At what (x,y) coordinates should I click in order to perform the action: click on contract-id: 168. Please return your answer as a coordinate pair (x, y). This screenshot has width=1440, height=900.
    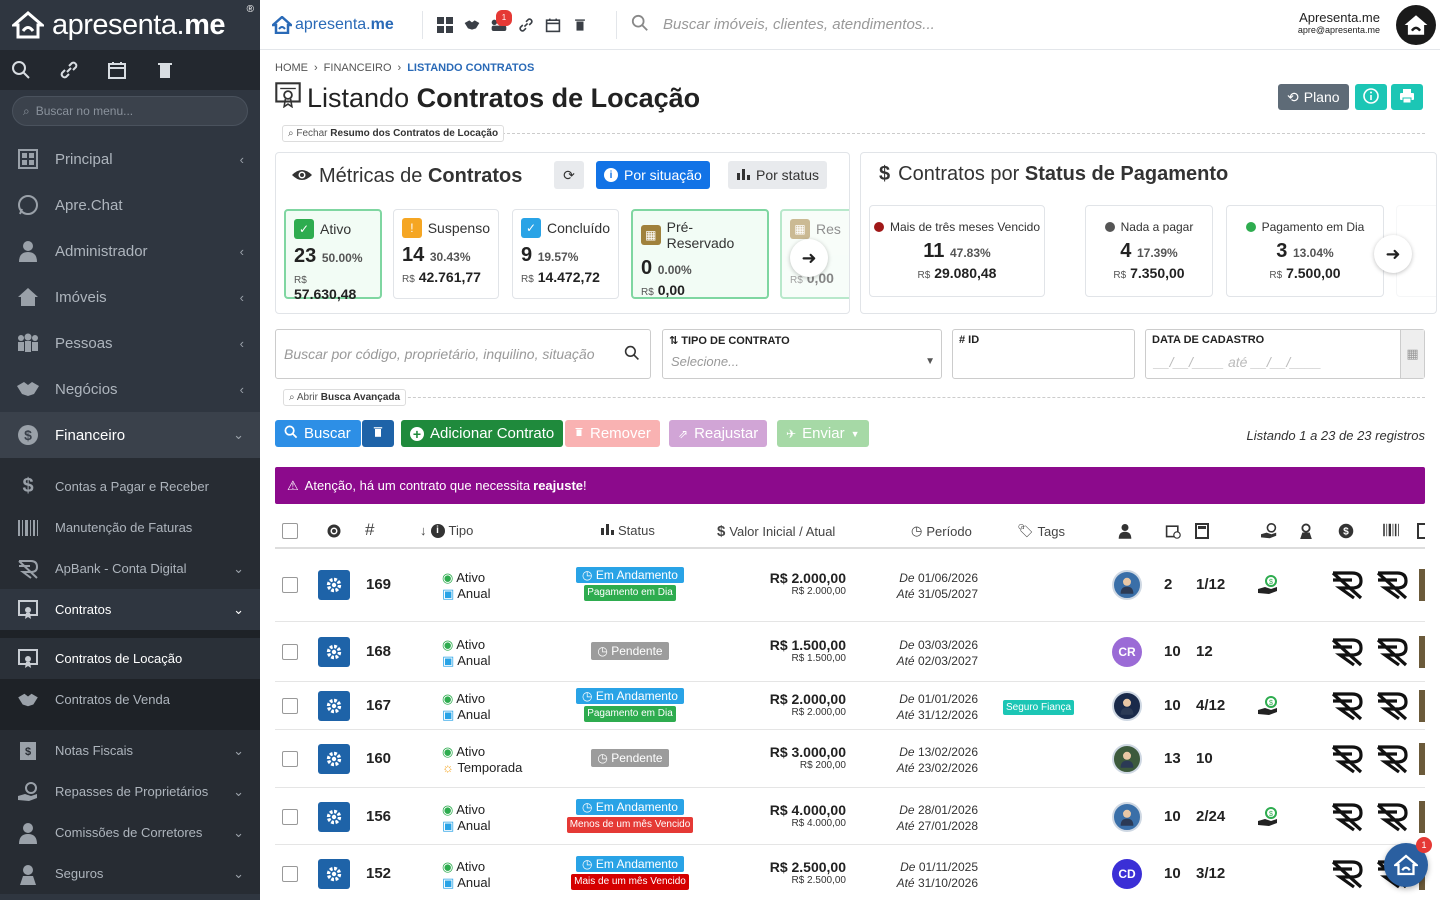
    Looking at the image, I should click on (379, 651).